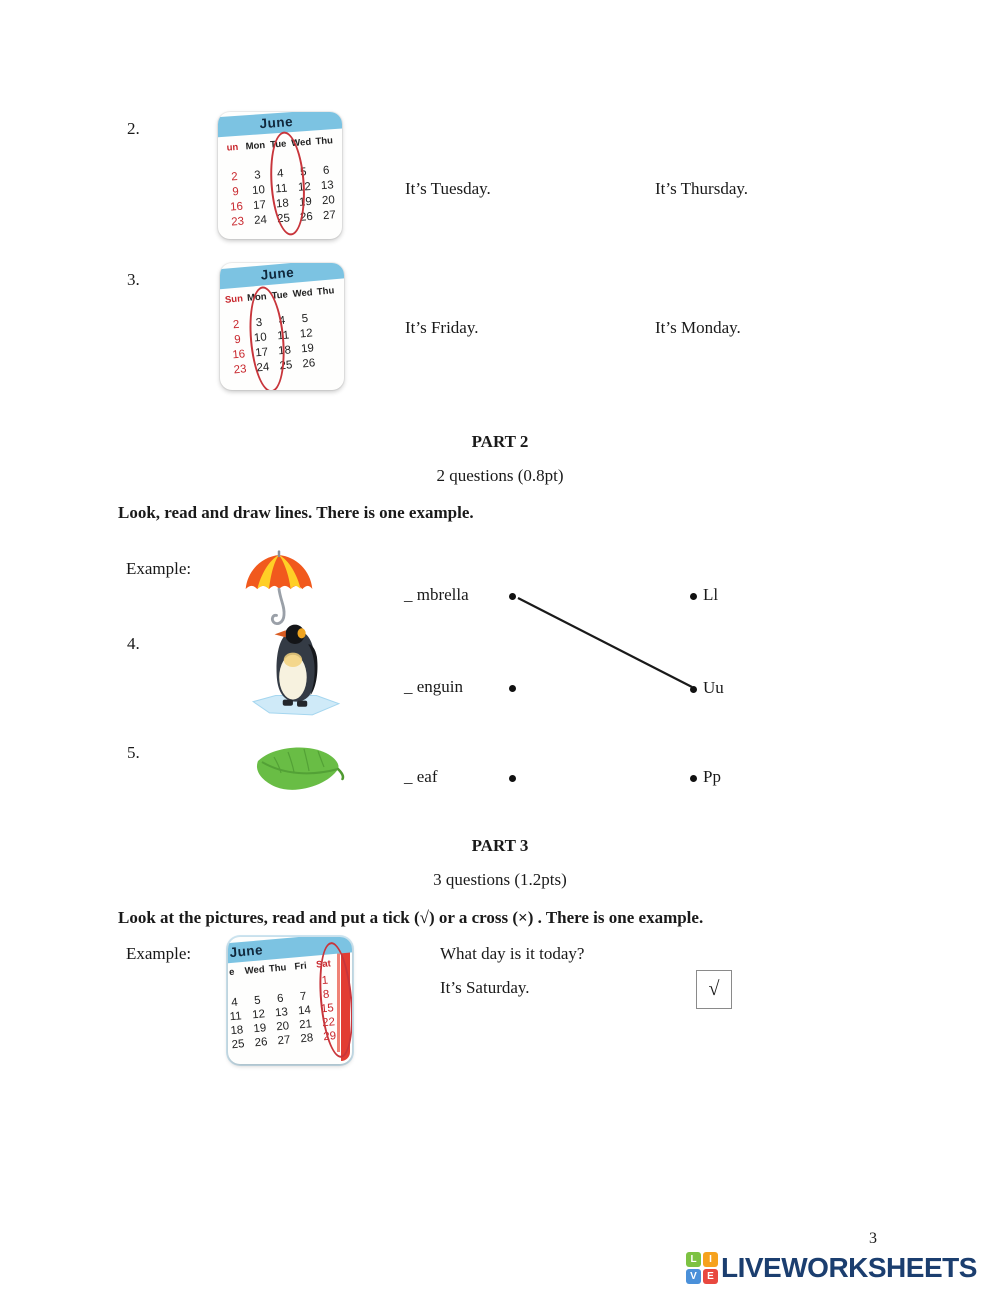 The image size is (1000, 1294). I want to click on liveworksheets-logo: L I V E LIVEWORKSHEETS, so click(831, 1268).